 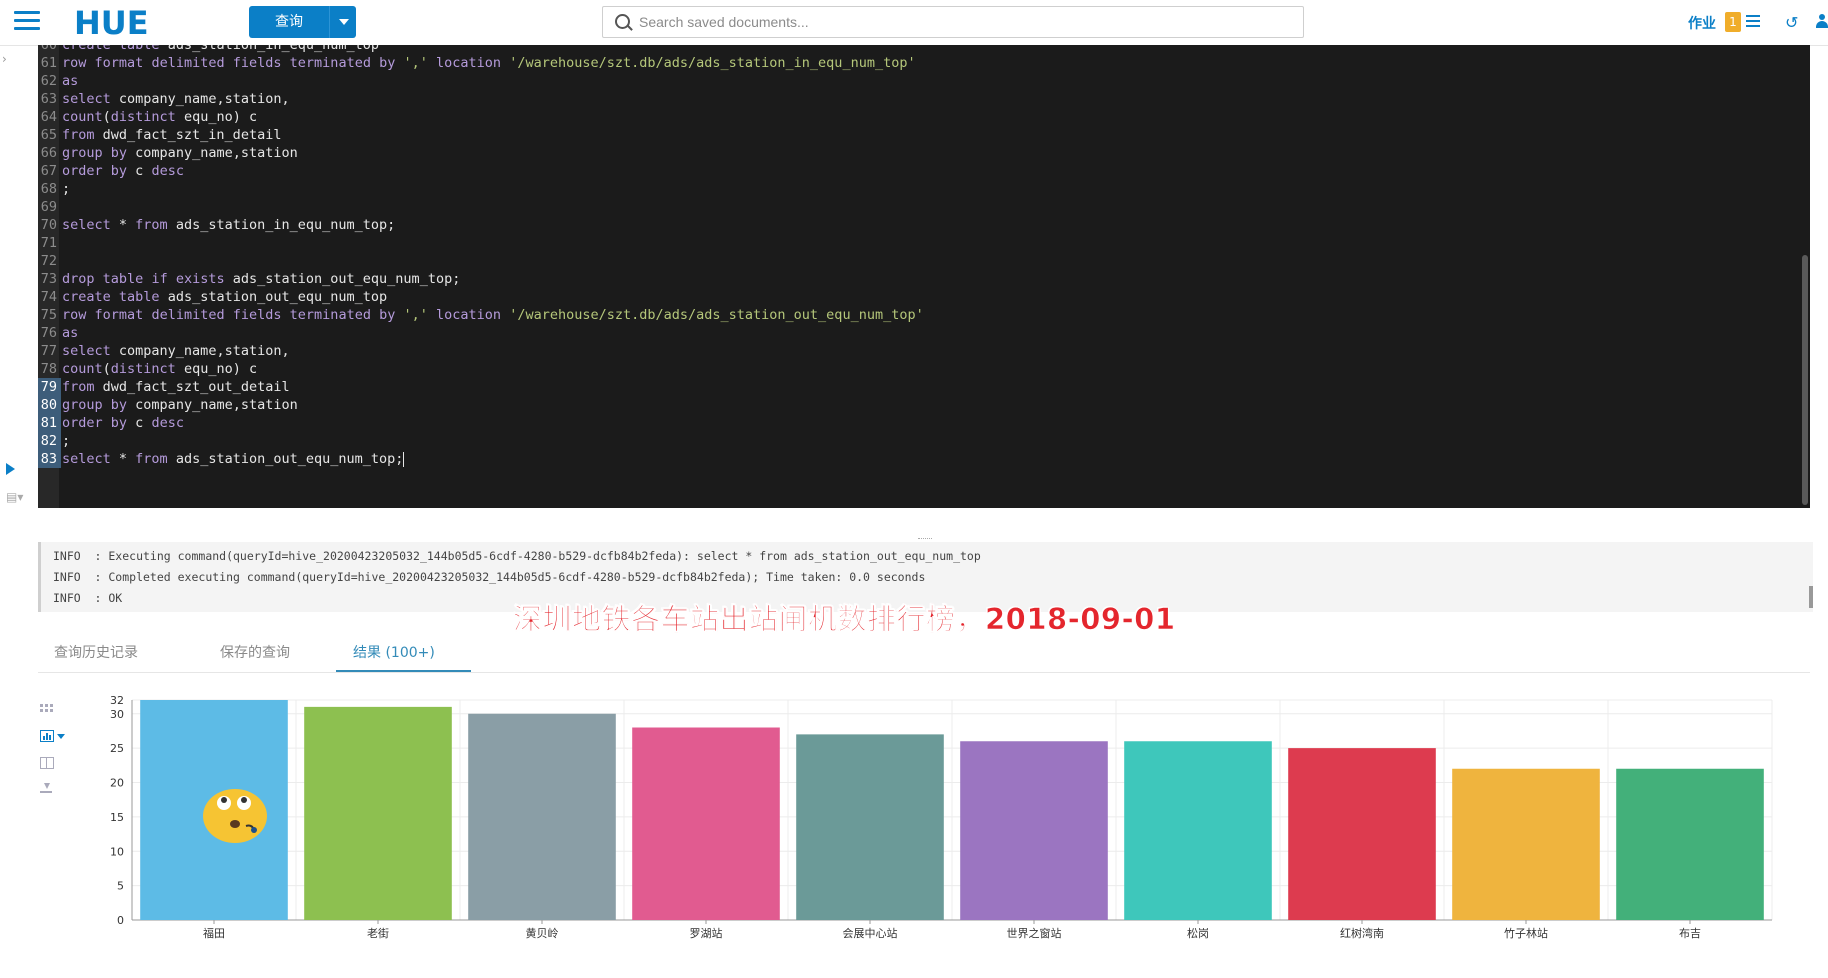 What do you see at coordinates (923, 333) in the screenshot?
I see `editor-line: 76 as` at bounding box center [923, 333].